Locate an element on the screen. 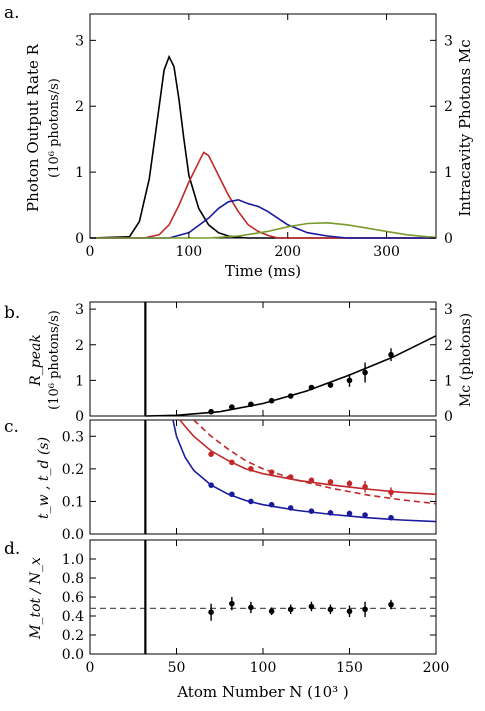 This screenshot has height=711, width=485. panel-a-ytick-right-label: 2 is located at coordinates (448, 107).